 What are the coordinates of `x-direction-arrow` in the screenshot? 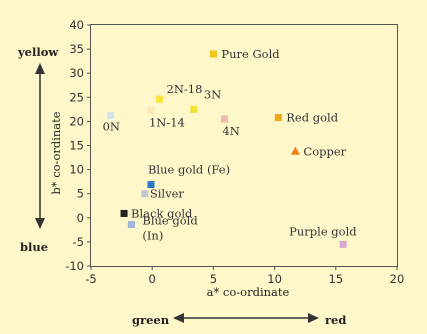 It's located at (246, 318).